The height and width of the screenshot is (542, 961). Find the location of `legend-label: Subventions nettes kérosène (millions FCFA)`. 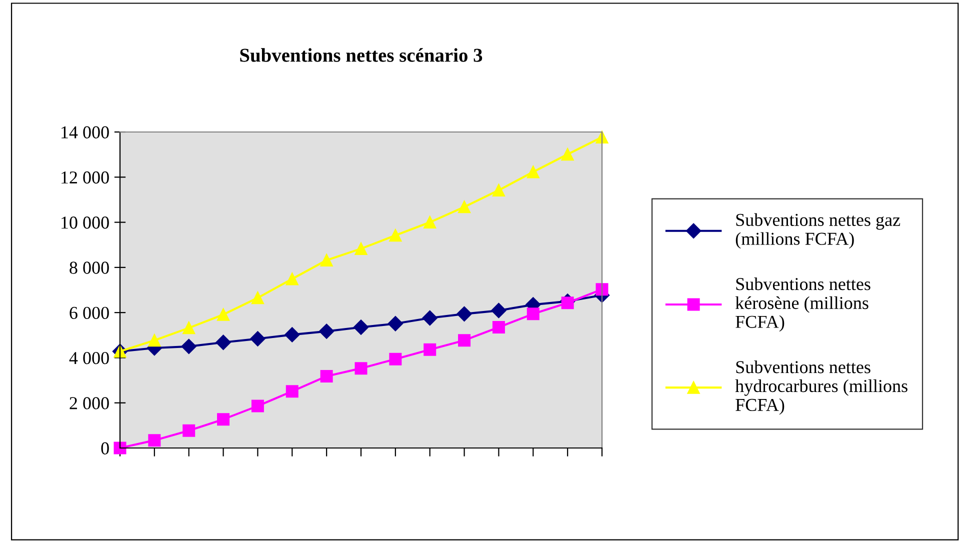

legend-label: Subventions nettes kérosène (millions FCFA) is located at coordinates (802, 304).